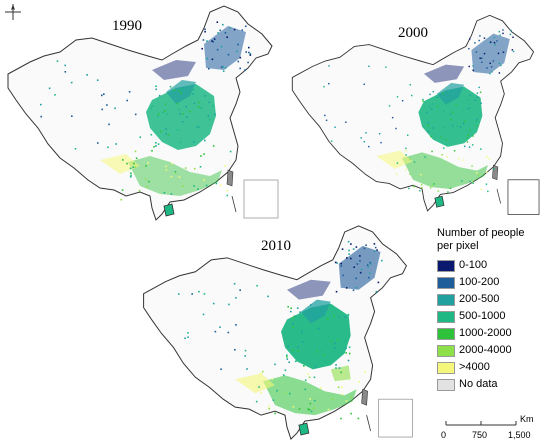  Describe the element at coordinates (485, 333) in the screenshot. I see `legend-label: 1000-2000` at that location.